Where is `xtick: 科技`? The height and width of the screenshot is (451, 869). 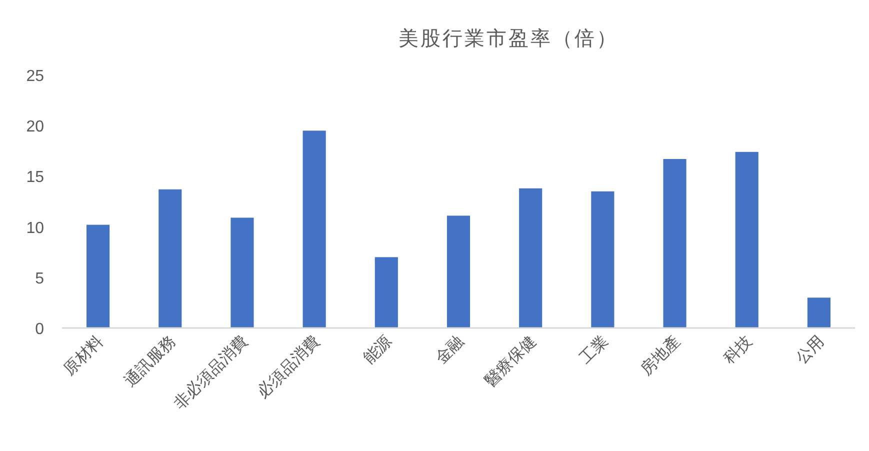
xtick: 科技 is located at coordinates (738, 350).